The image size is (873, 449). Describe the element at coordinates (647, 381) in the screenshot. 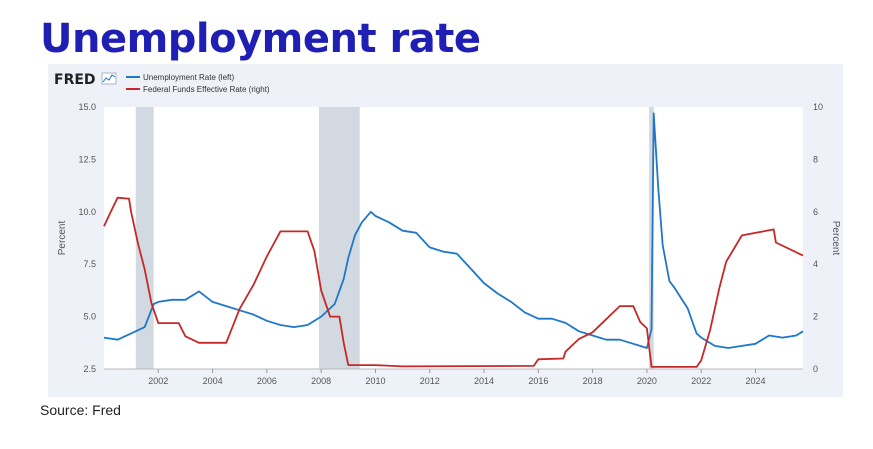

I see `x-tick-label: 2020` at that location.